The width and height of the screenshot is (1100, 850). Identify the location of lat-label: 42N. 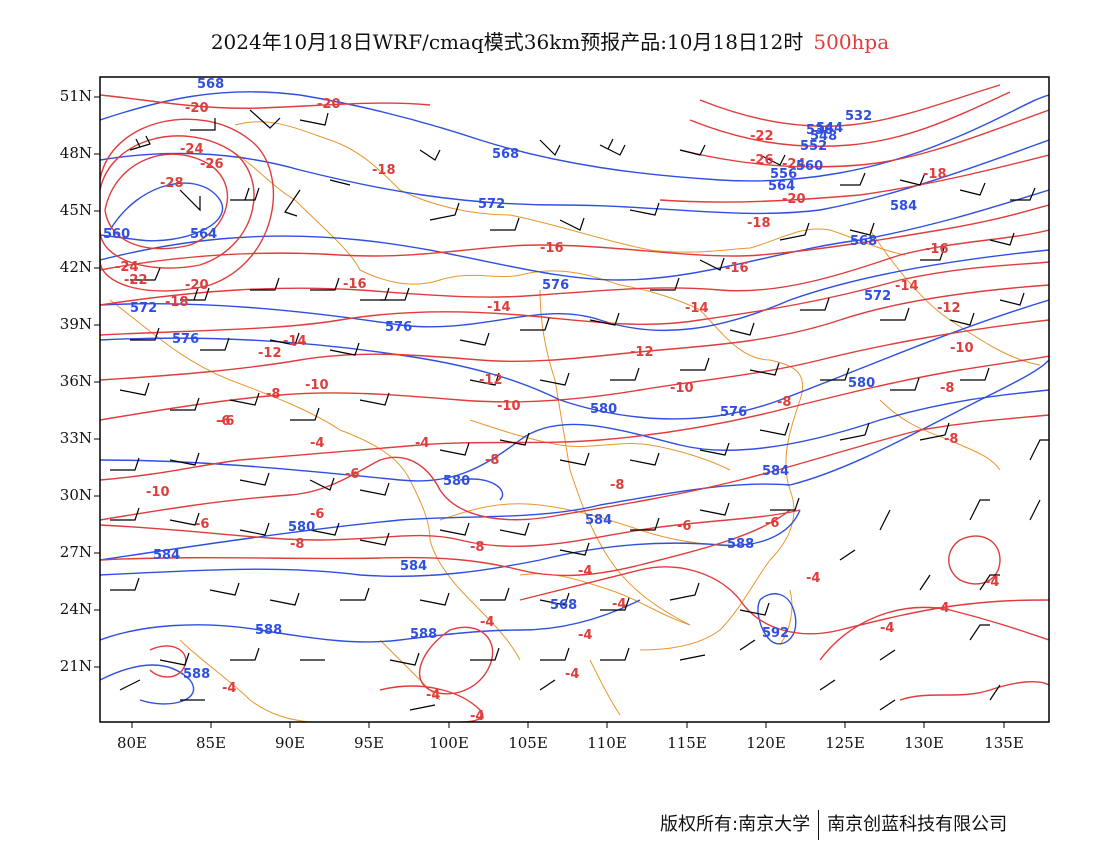
(75, 267).